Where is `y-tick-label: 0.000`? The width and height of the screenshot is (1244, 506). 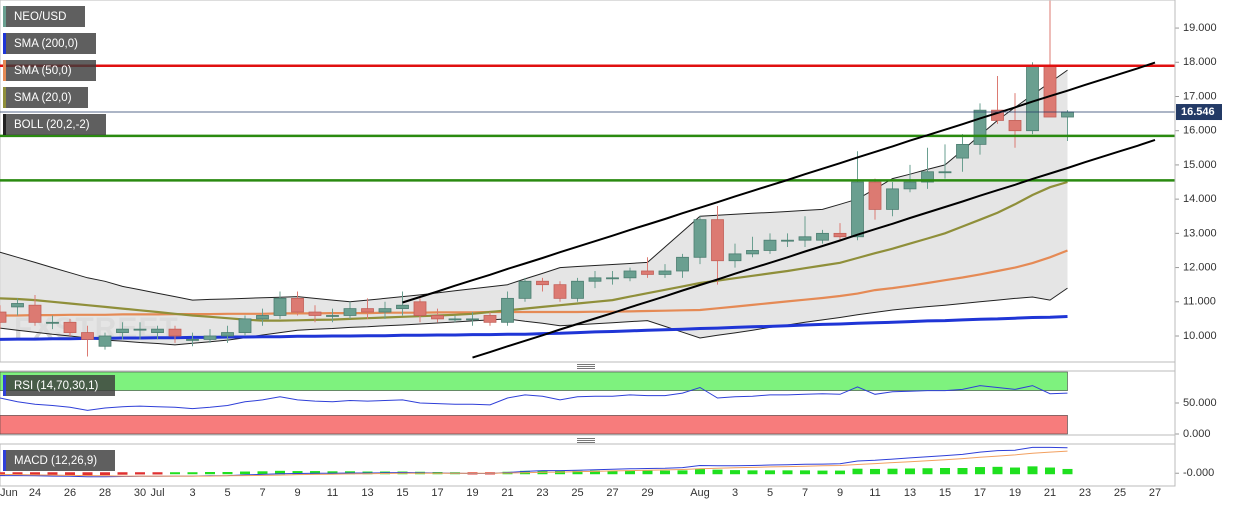
y-tick-label: 0.000 is located at coordinates (1197, 434).